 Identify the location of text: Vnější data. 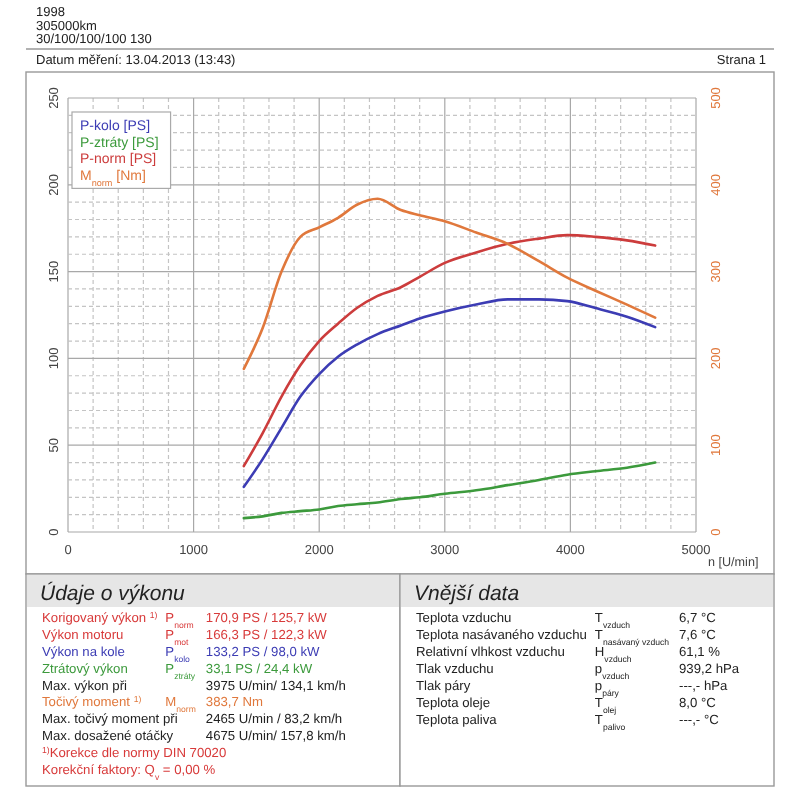
(467, 594).